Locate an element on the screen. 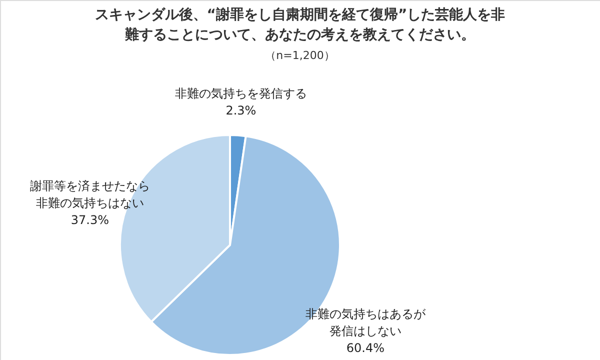 This screenshot has height=360, width=600. slice-label: 謝罪等を済ませたなら非難の気持ちはない is located at coordinates (90, 194).